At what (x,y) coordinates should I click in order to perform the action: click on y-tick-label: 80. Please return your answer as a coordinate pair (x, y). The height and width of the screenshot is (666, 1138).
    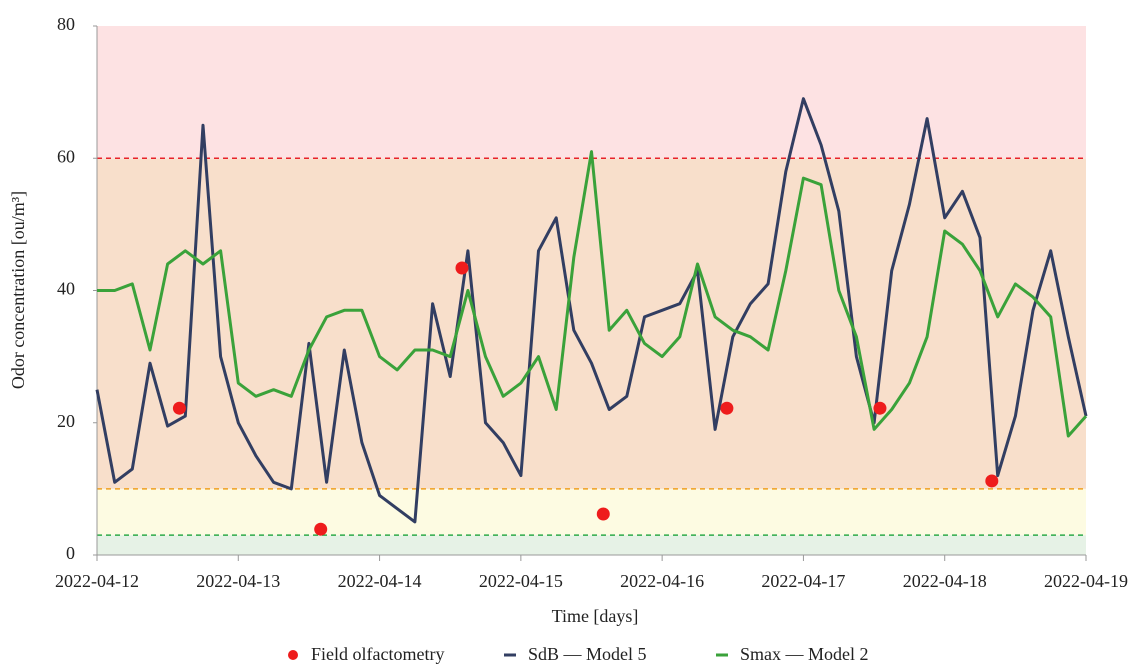
    Looking at the image, I should click on (66, 24).